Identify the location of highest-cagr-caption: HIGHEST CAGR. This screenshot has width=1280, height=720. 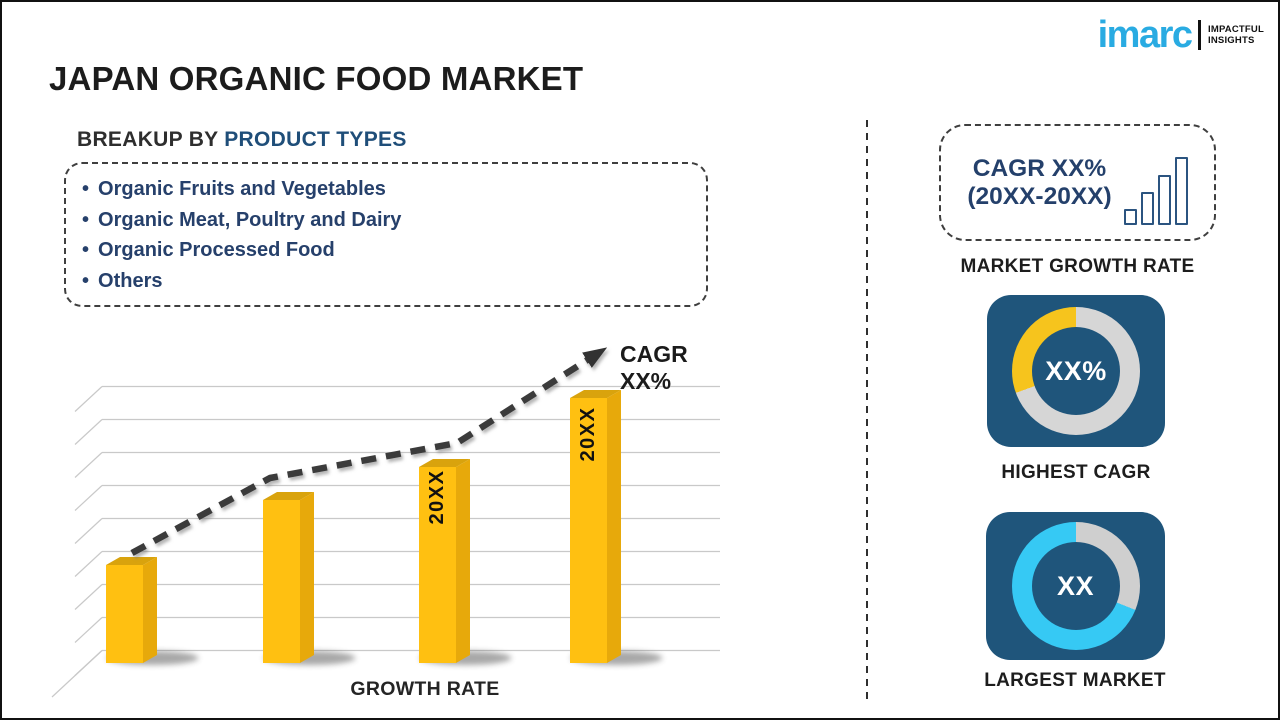
(1076, 472).